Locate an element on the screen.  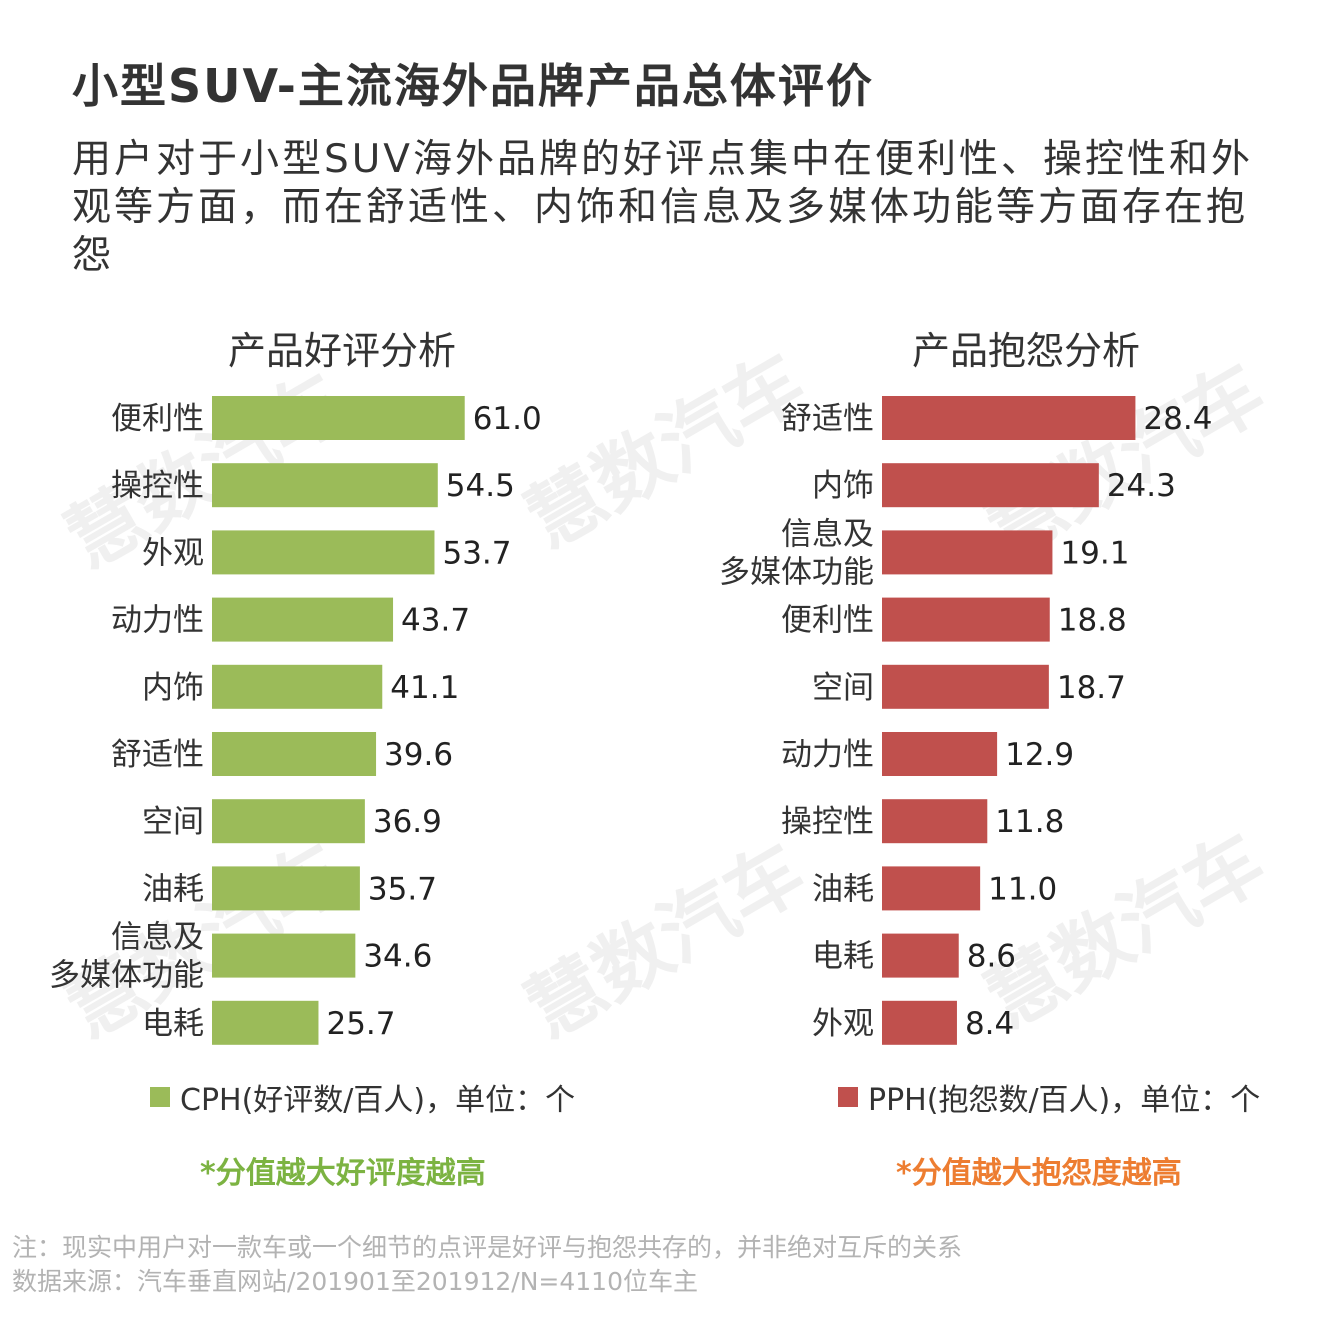
praise-bar-value-label: 34.6 is located at coordinates (397, 957).